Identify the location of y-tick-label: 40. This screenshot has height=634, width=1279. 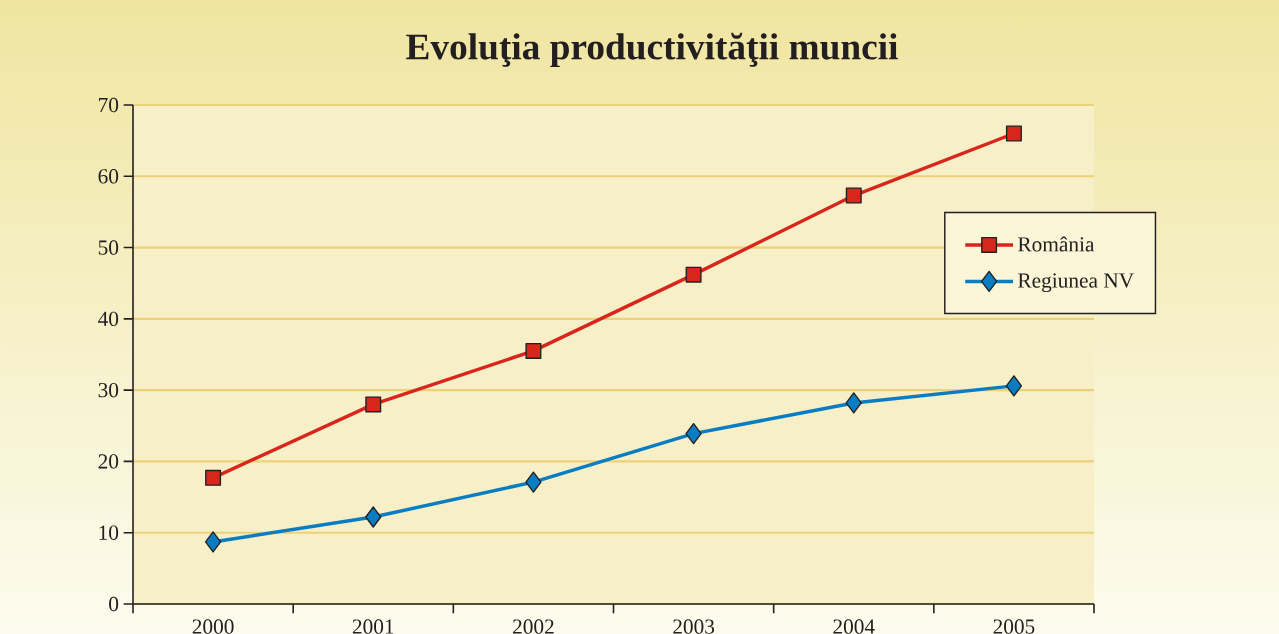
(108, 319).